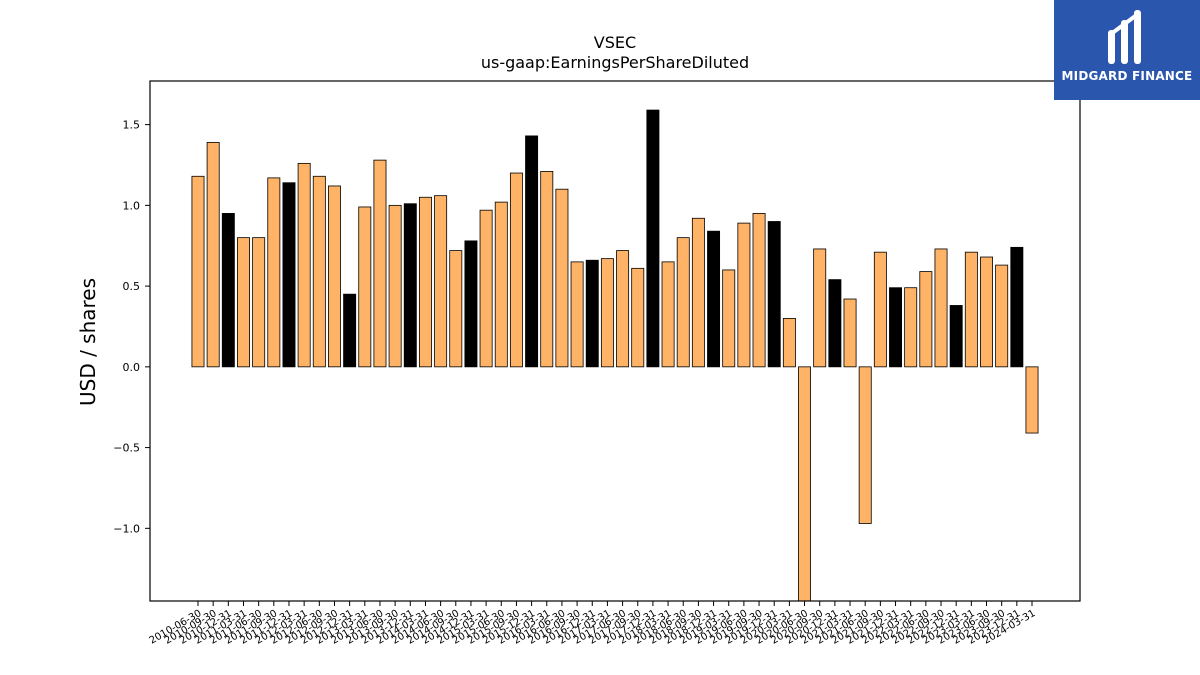 The height and width of the screenshot is (675, 1200). I want to click on brand-logo: MIDGARD FINANCE, so click(1127, 50).